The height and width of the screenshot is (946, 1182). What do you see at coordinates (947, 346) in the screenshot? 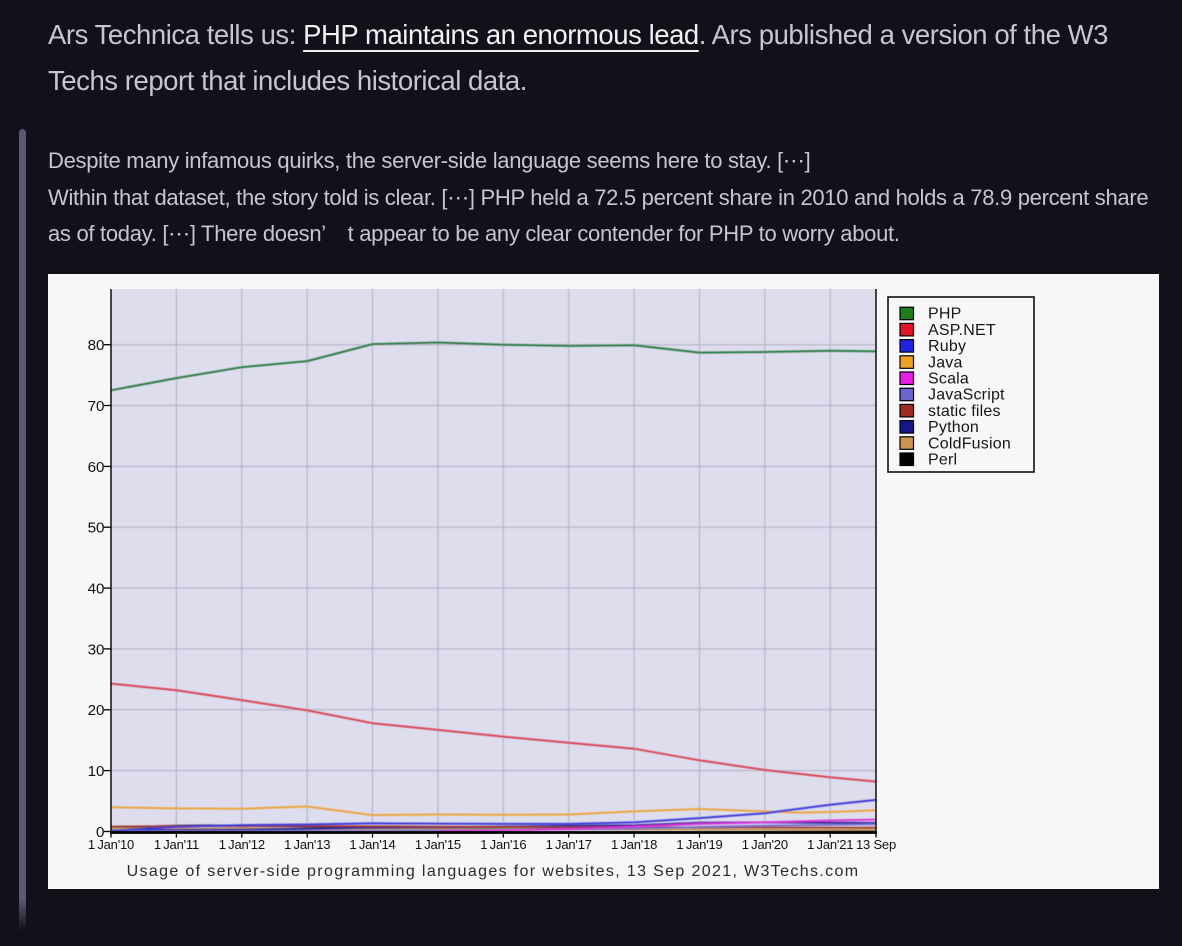
I see `svg-text: Ruby` at bounding box center [947, 346].